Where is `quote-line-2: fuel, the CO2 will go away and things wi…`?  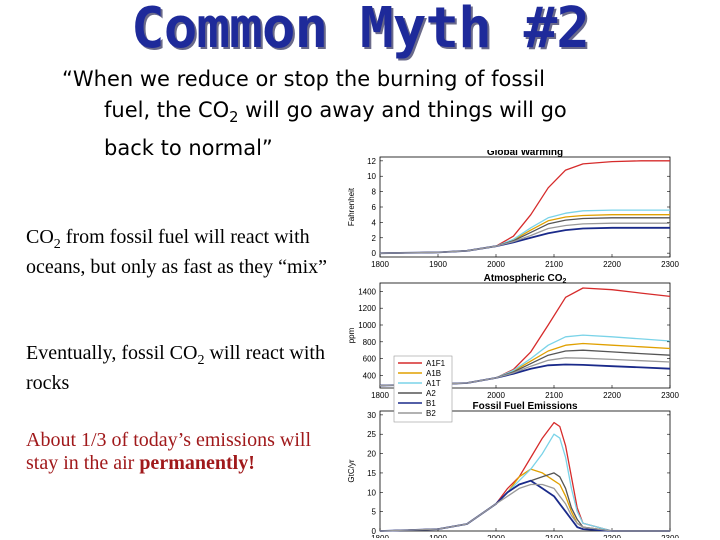
quote-line-2: fuel, the CO2 will go away and things wi… is located at coordinates (372, 114).